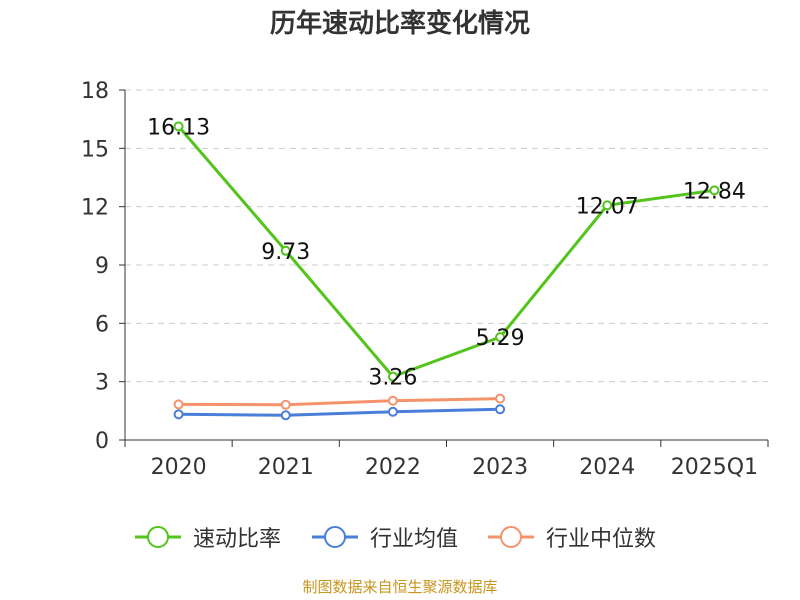 This screenshot has width=800, height=600. What do you see at coordinates (102, 441) in the screenshot?
I see `y-tick-label: 0` at bounding box center [102, 441].